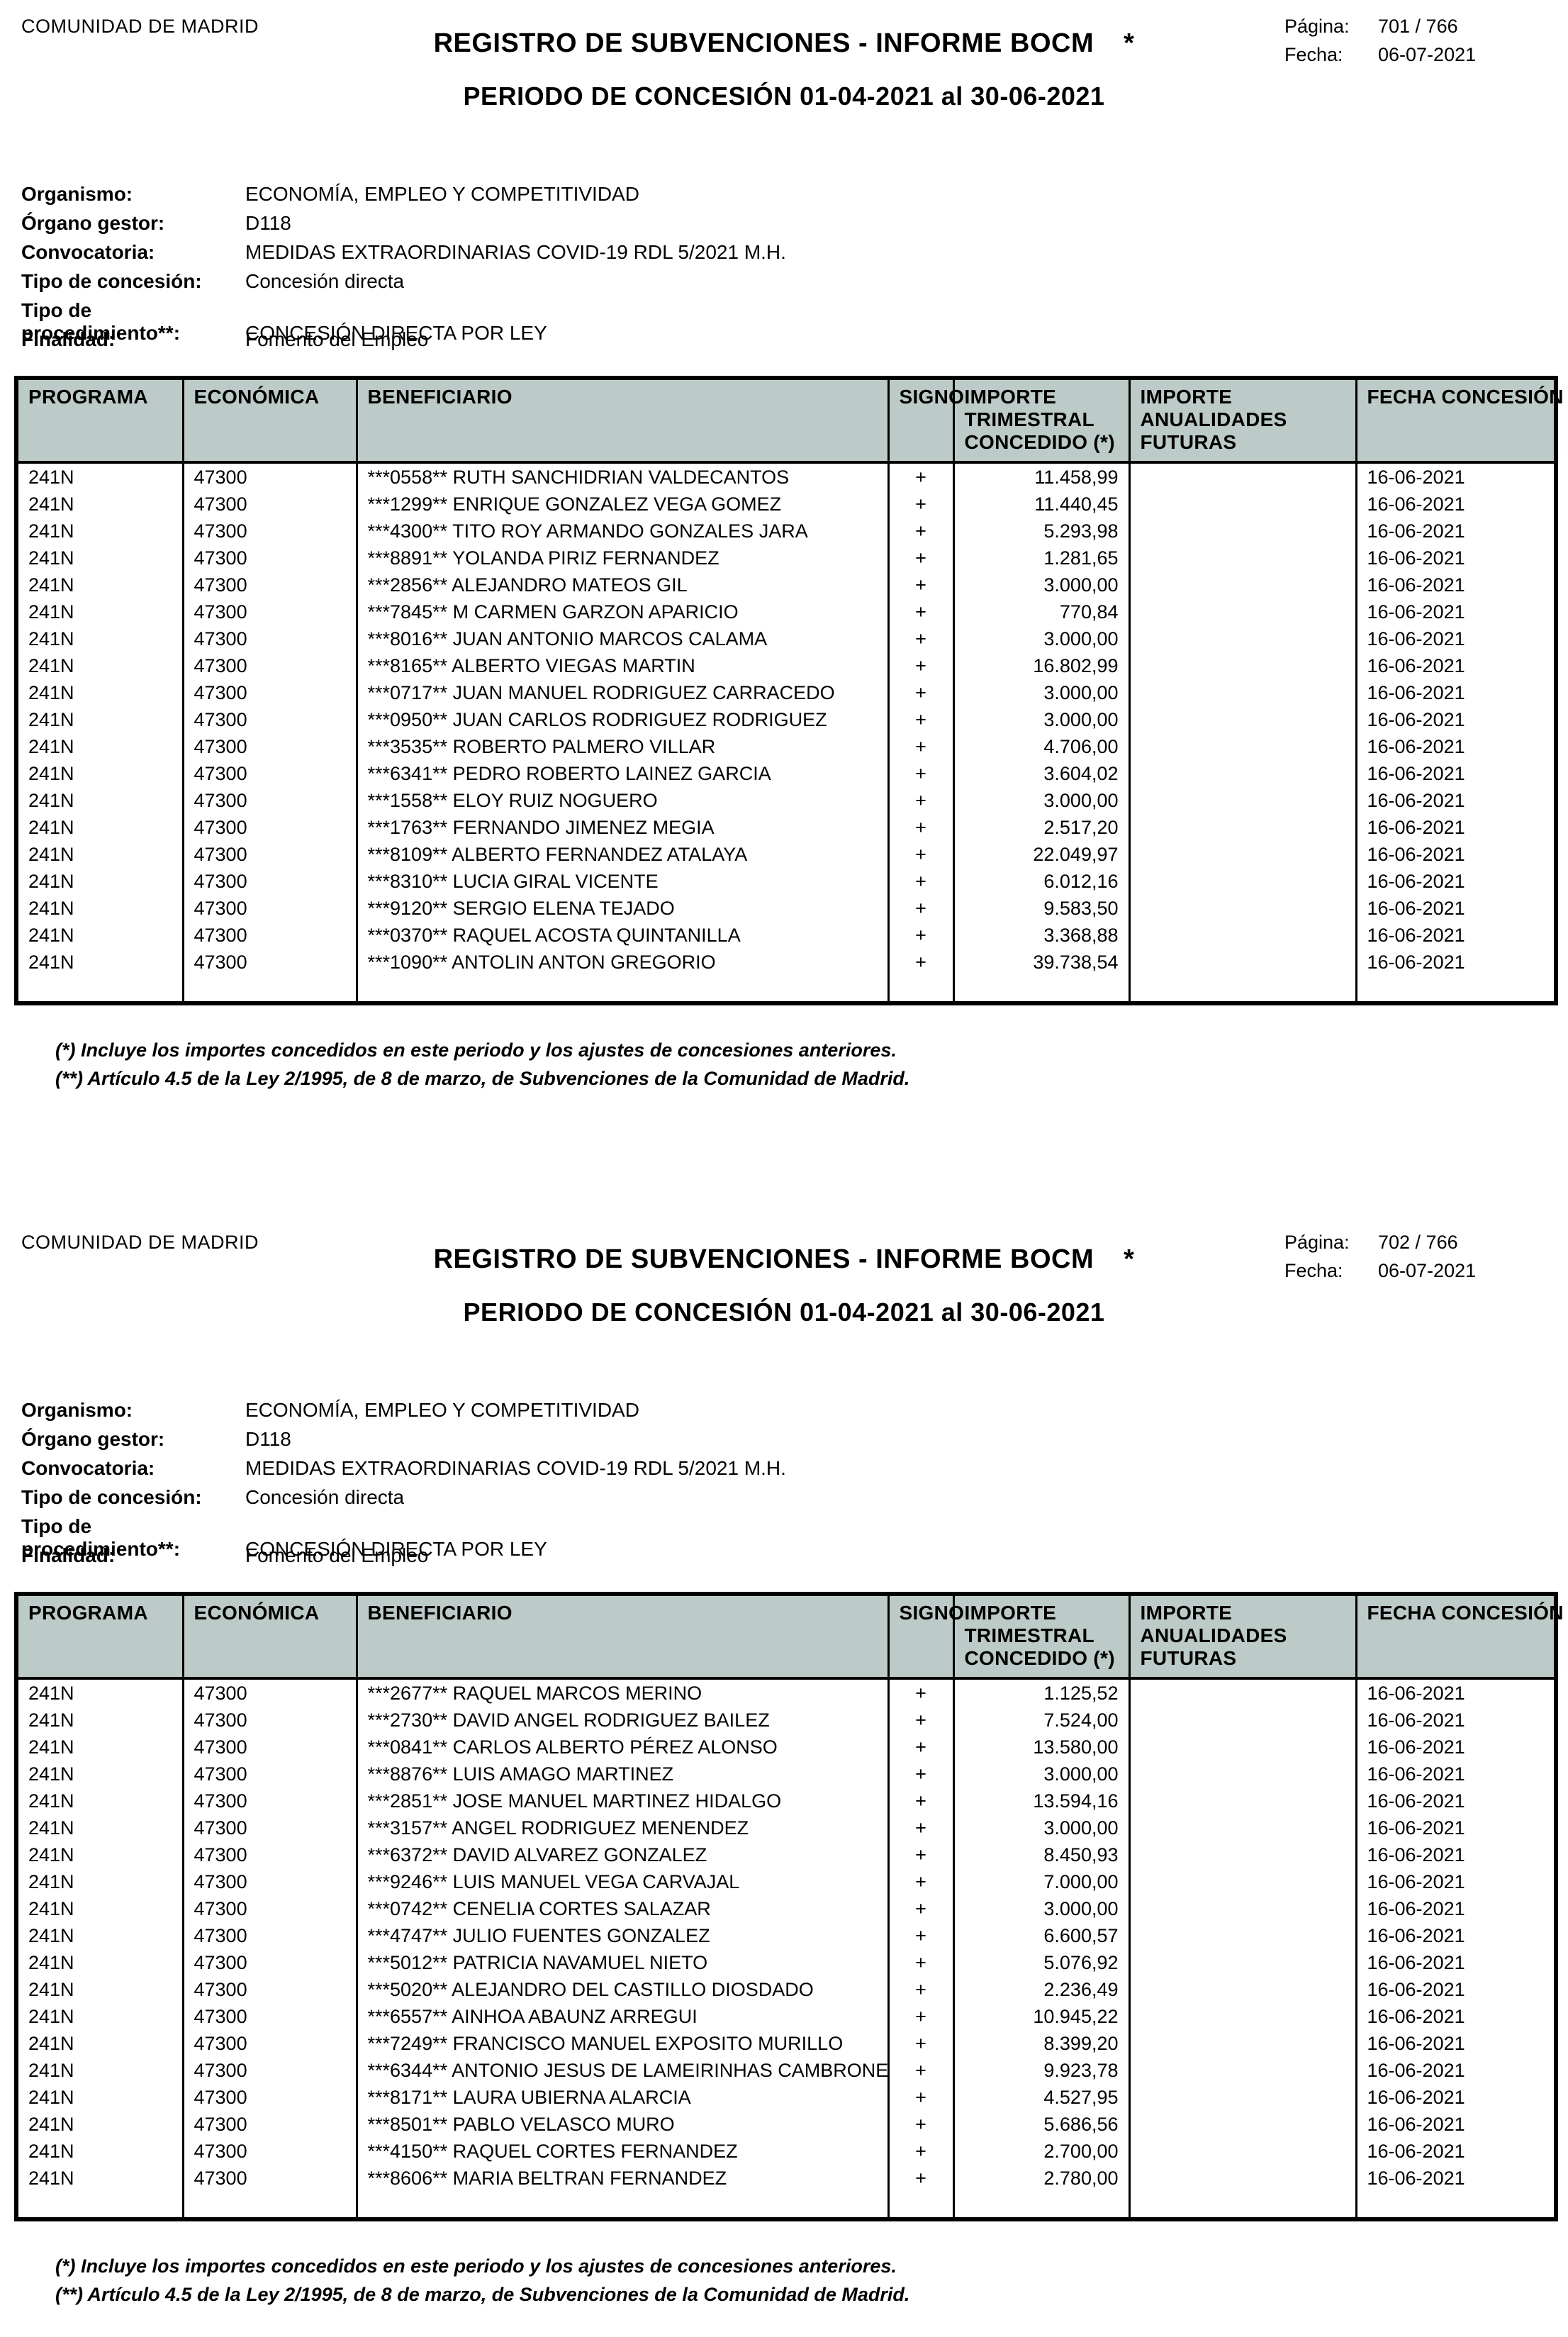 The width and height of the screenshot is (1568, 2337). I want to click on cell-beneficiario: ***8606** MARIA BELTRAN FERNANDEZ, so click(622, 2178).